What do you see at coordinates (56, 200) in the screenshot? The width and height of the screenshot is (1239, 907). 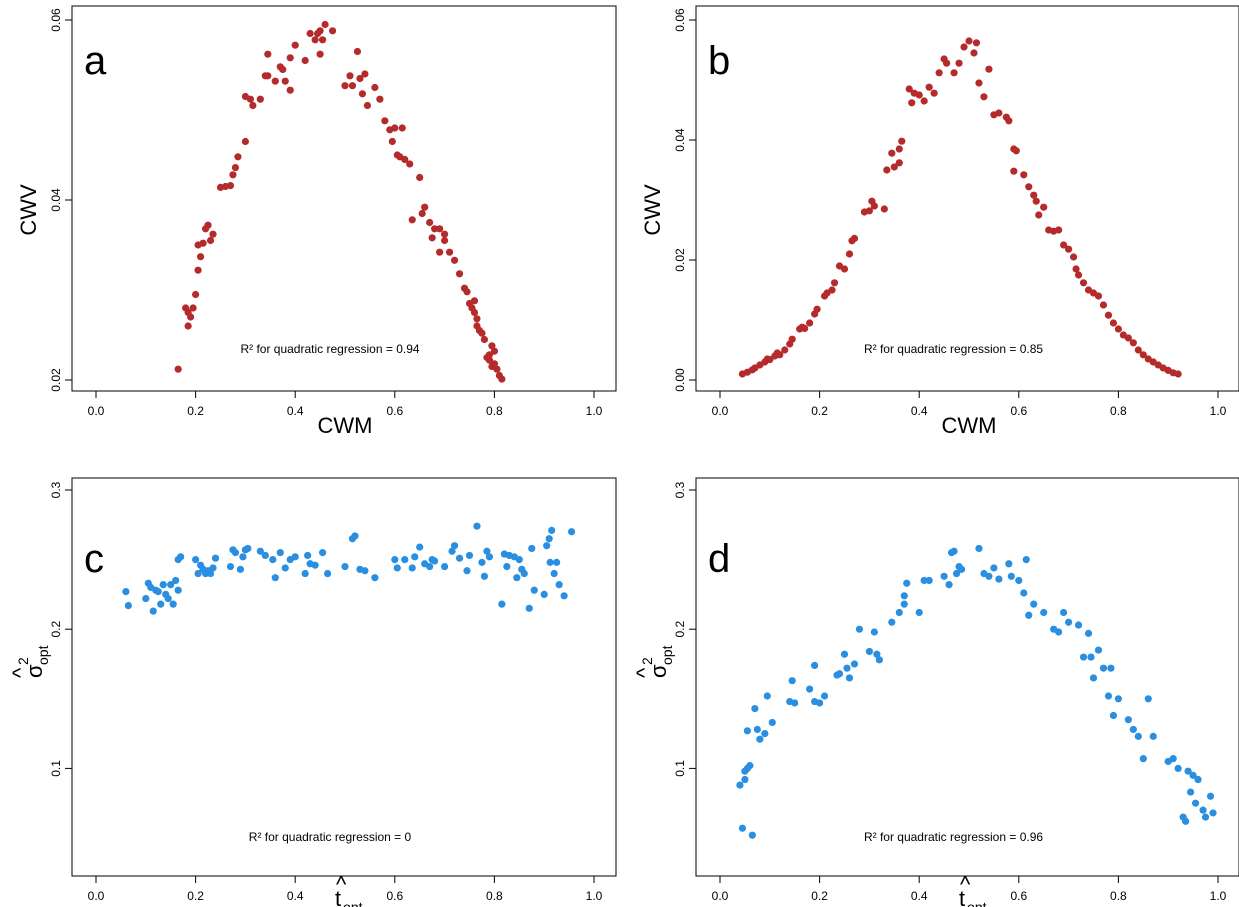 I see `y-tick-label: 0.04` at bounding box center [56, 200].